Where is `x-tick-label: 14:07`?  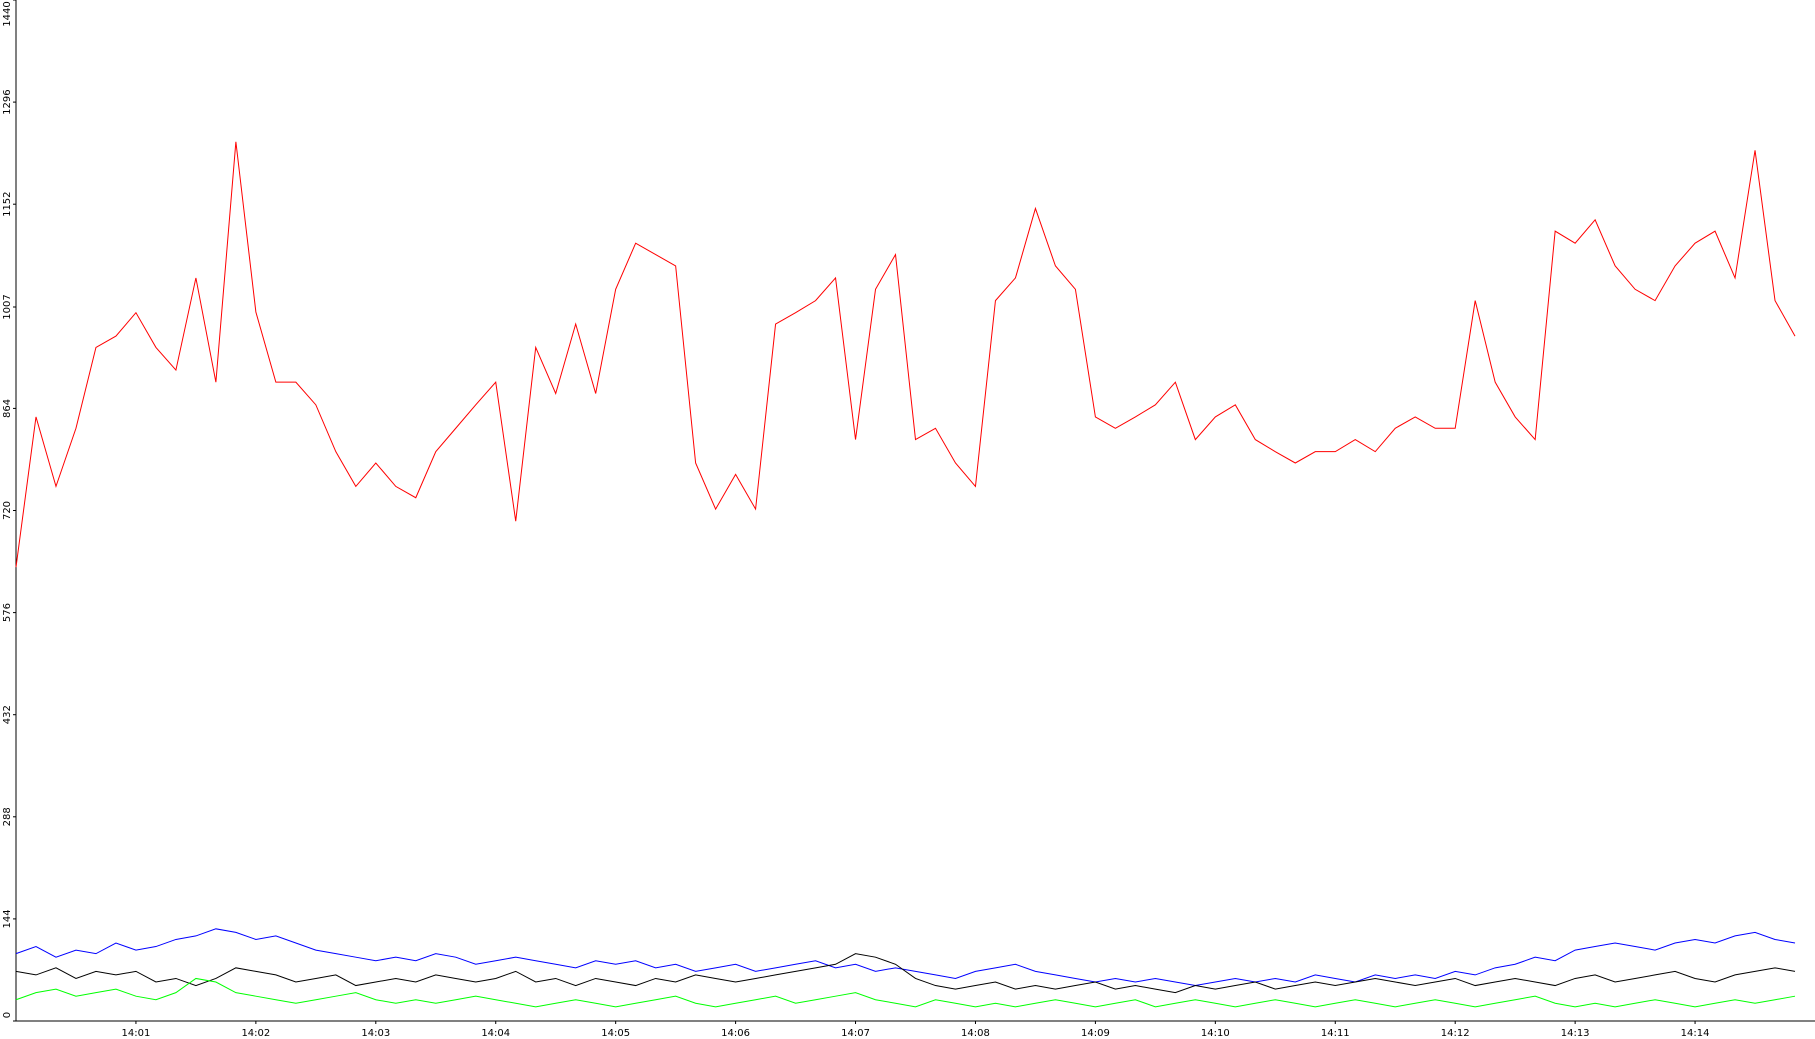 x-tick-label: 14:07 is located at coordinates (855, 1033).